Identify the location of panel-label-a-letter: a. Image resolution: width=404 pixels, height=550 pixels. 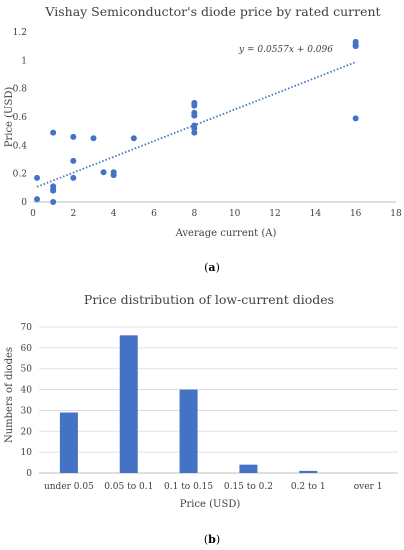
(211, 267).